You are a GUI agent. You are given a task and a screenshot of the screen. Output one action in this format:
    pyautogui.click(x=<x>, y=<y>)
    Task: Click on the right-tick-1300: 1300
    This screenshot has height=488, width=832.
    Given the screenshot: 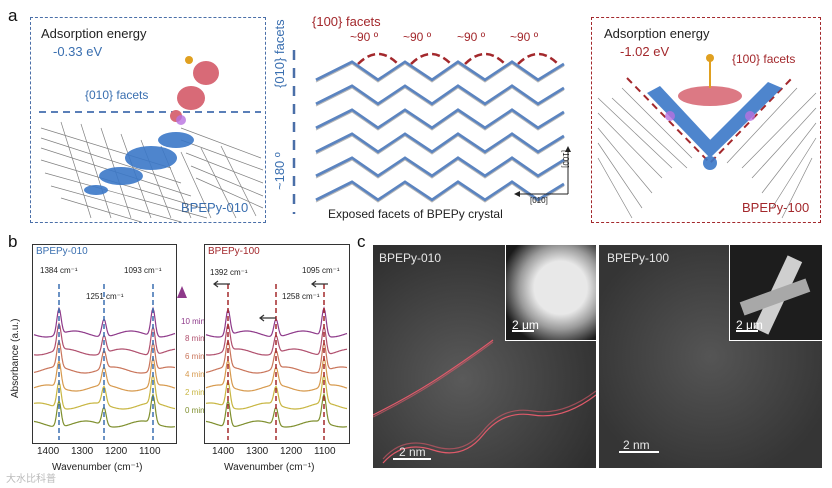 What is the action you would take?
    pyautogui.click(x=257, y=451)
    